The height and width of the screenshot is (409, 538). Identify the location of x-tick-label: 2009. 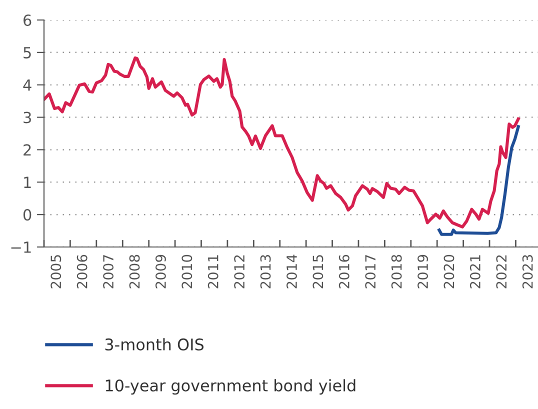
(160, 271).